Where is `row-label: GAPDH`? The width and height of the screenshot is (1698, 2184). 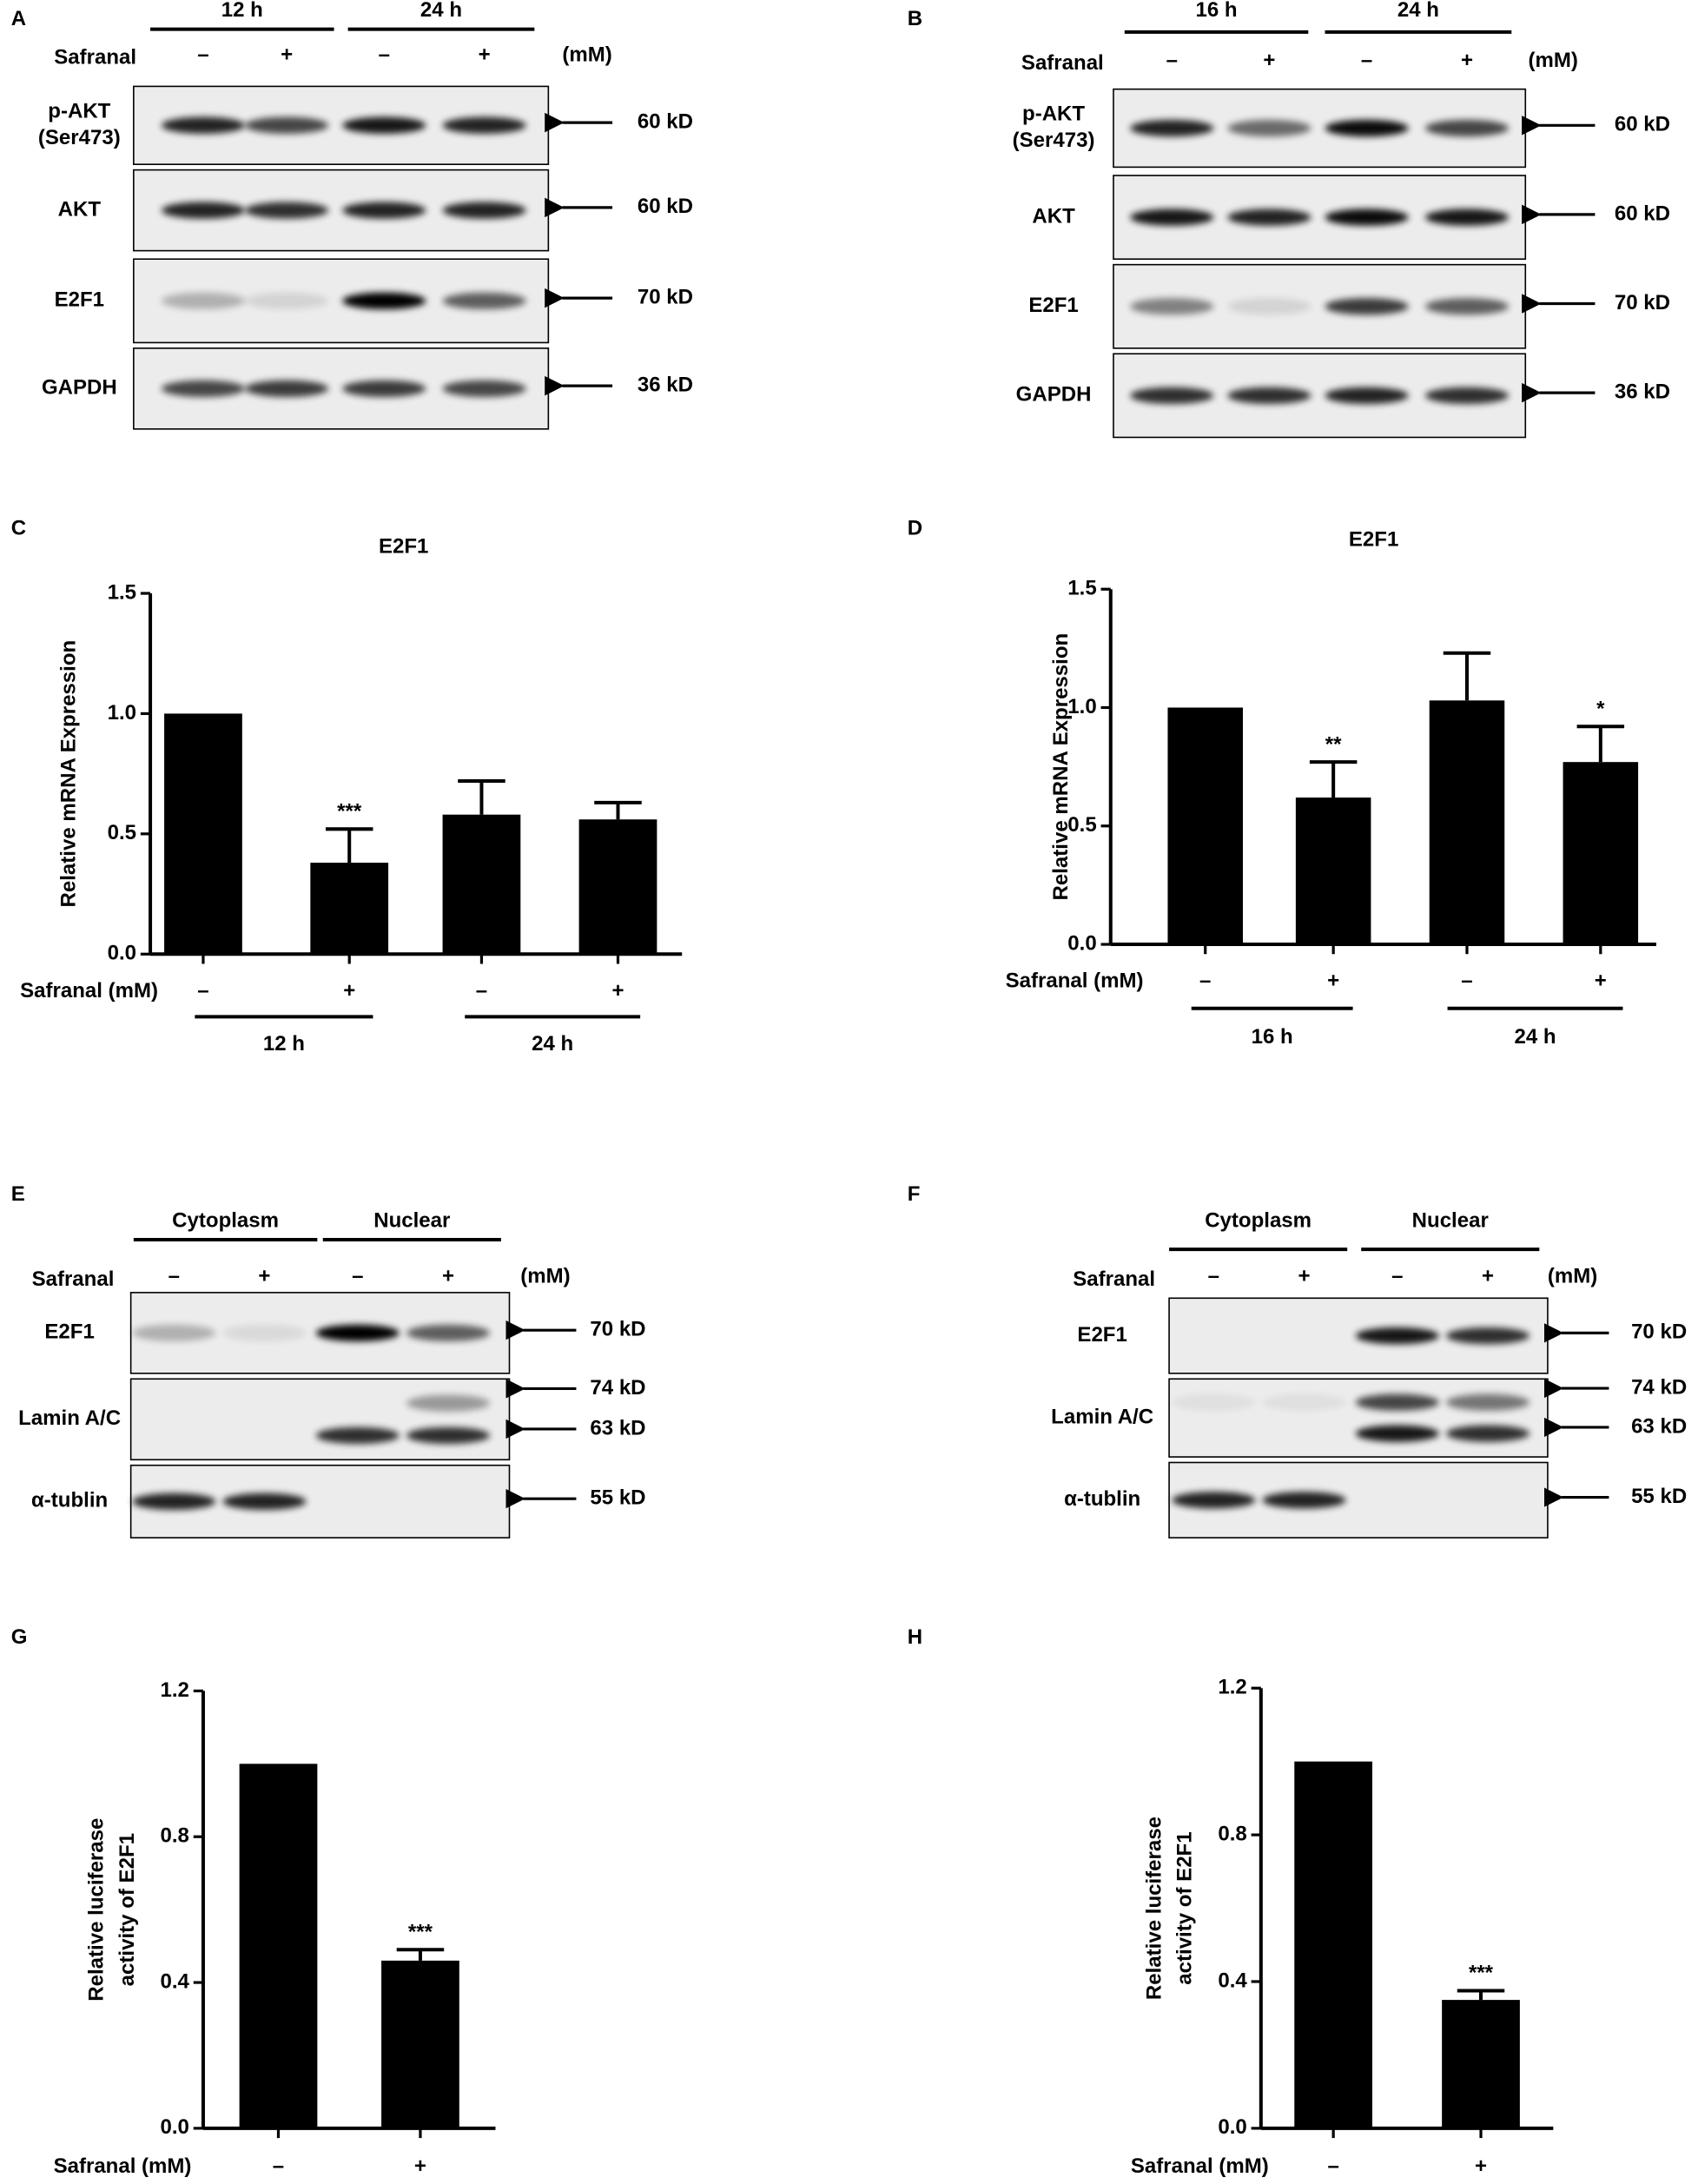 row-label: GAPDH is located at coordinates (1054, 395).